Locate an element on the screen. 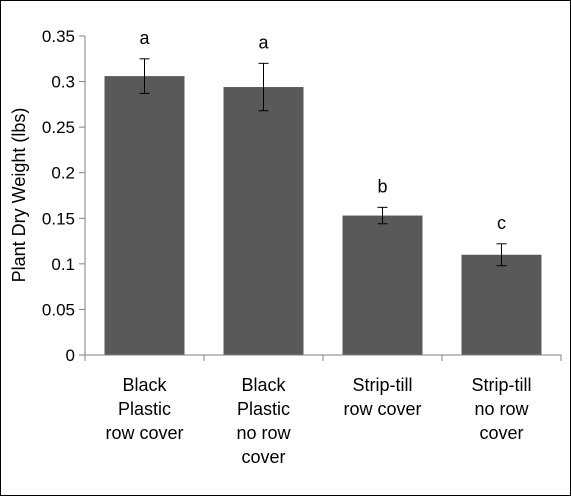 This screenshot has height=497, width=571. y-tick-label: 0.35 is located at coordinates (58, 36).